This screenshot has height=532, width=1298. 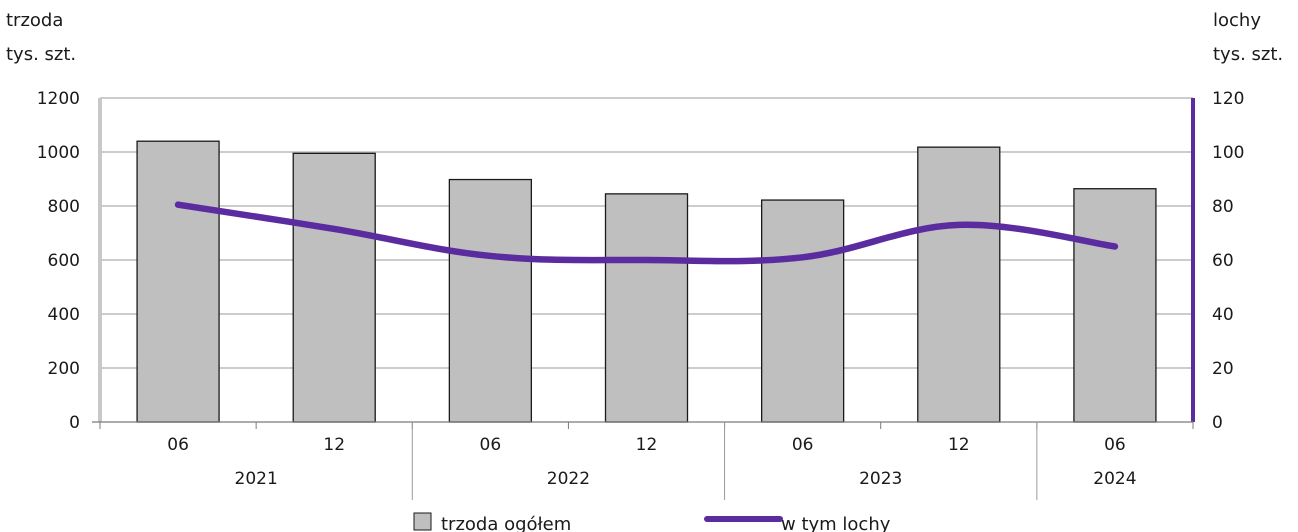 What do you see at coordinates (422, 521) in the screenshot?
I see `legend-bar-swatch` at bounding box center [422, 521].